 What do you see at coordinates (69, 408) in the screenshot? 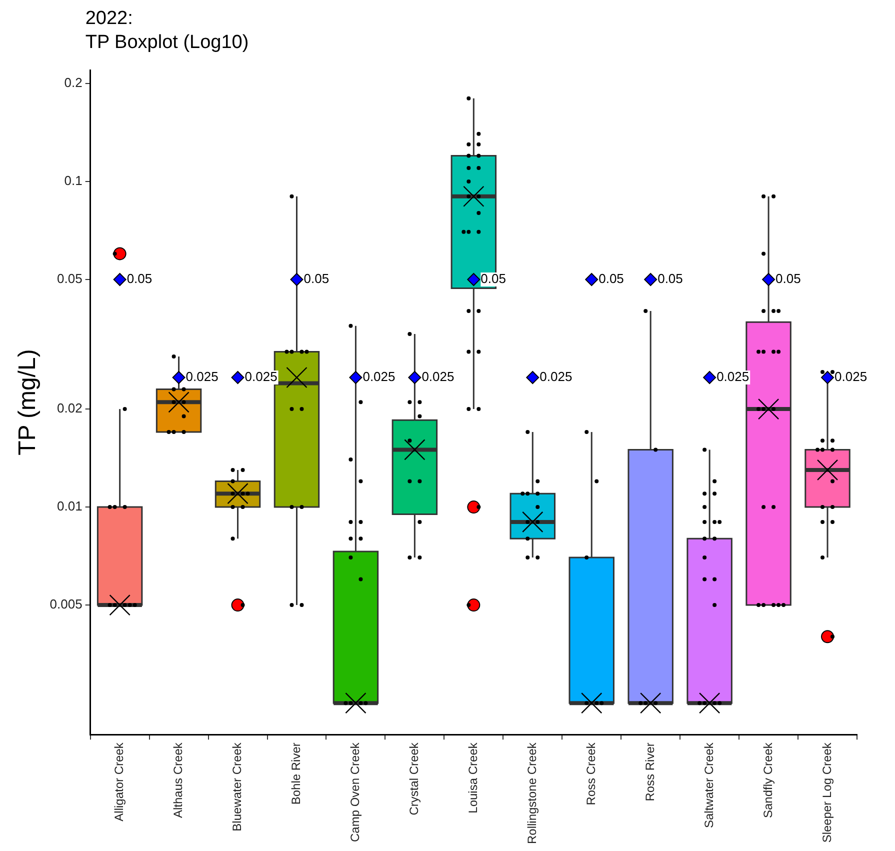
I see `y-tick-label: 0.02` at bounding box center [69, 408].